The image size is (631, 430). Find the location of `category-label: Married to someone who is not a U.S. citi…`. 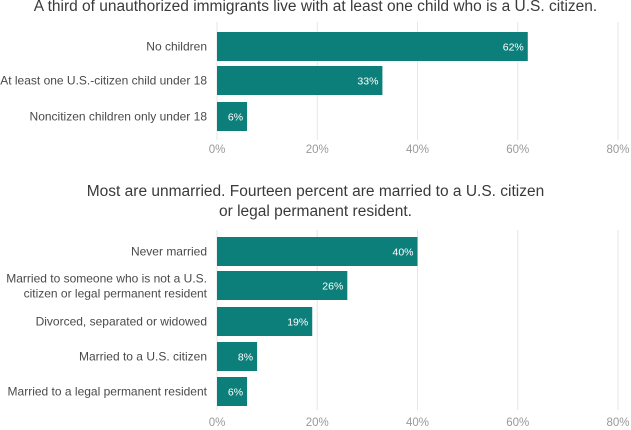

category-label: Married to someone who is not a U.S. citi… is located at coordinates (106, 286).